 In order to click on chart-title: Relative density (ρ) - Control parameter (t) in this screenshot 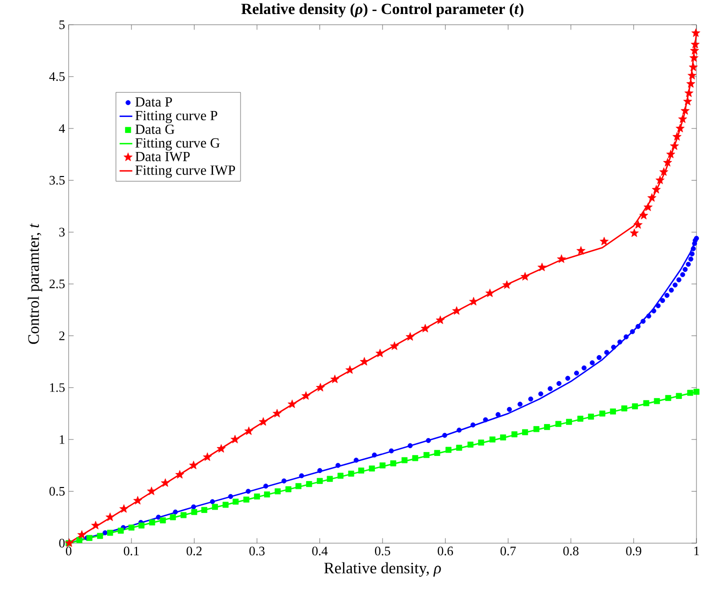, I will do `click(382, 10)`.